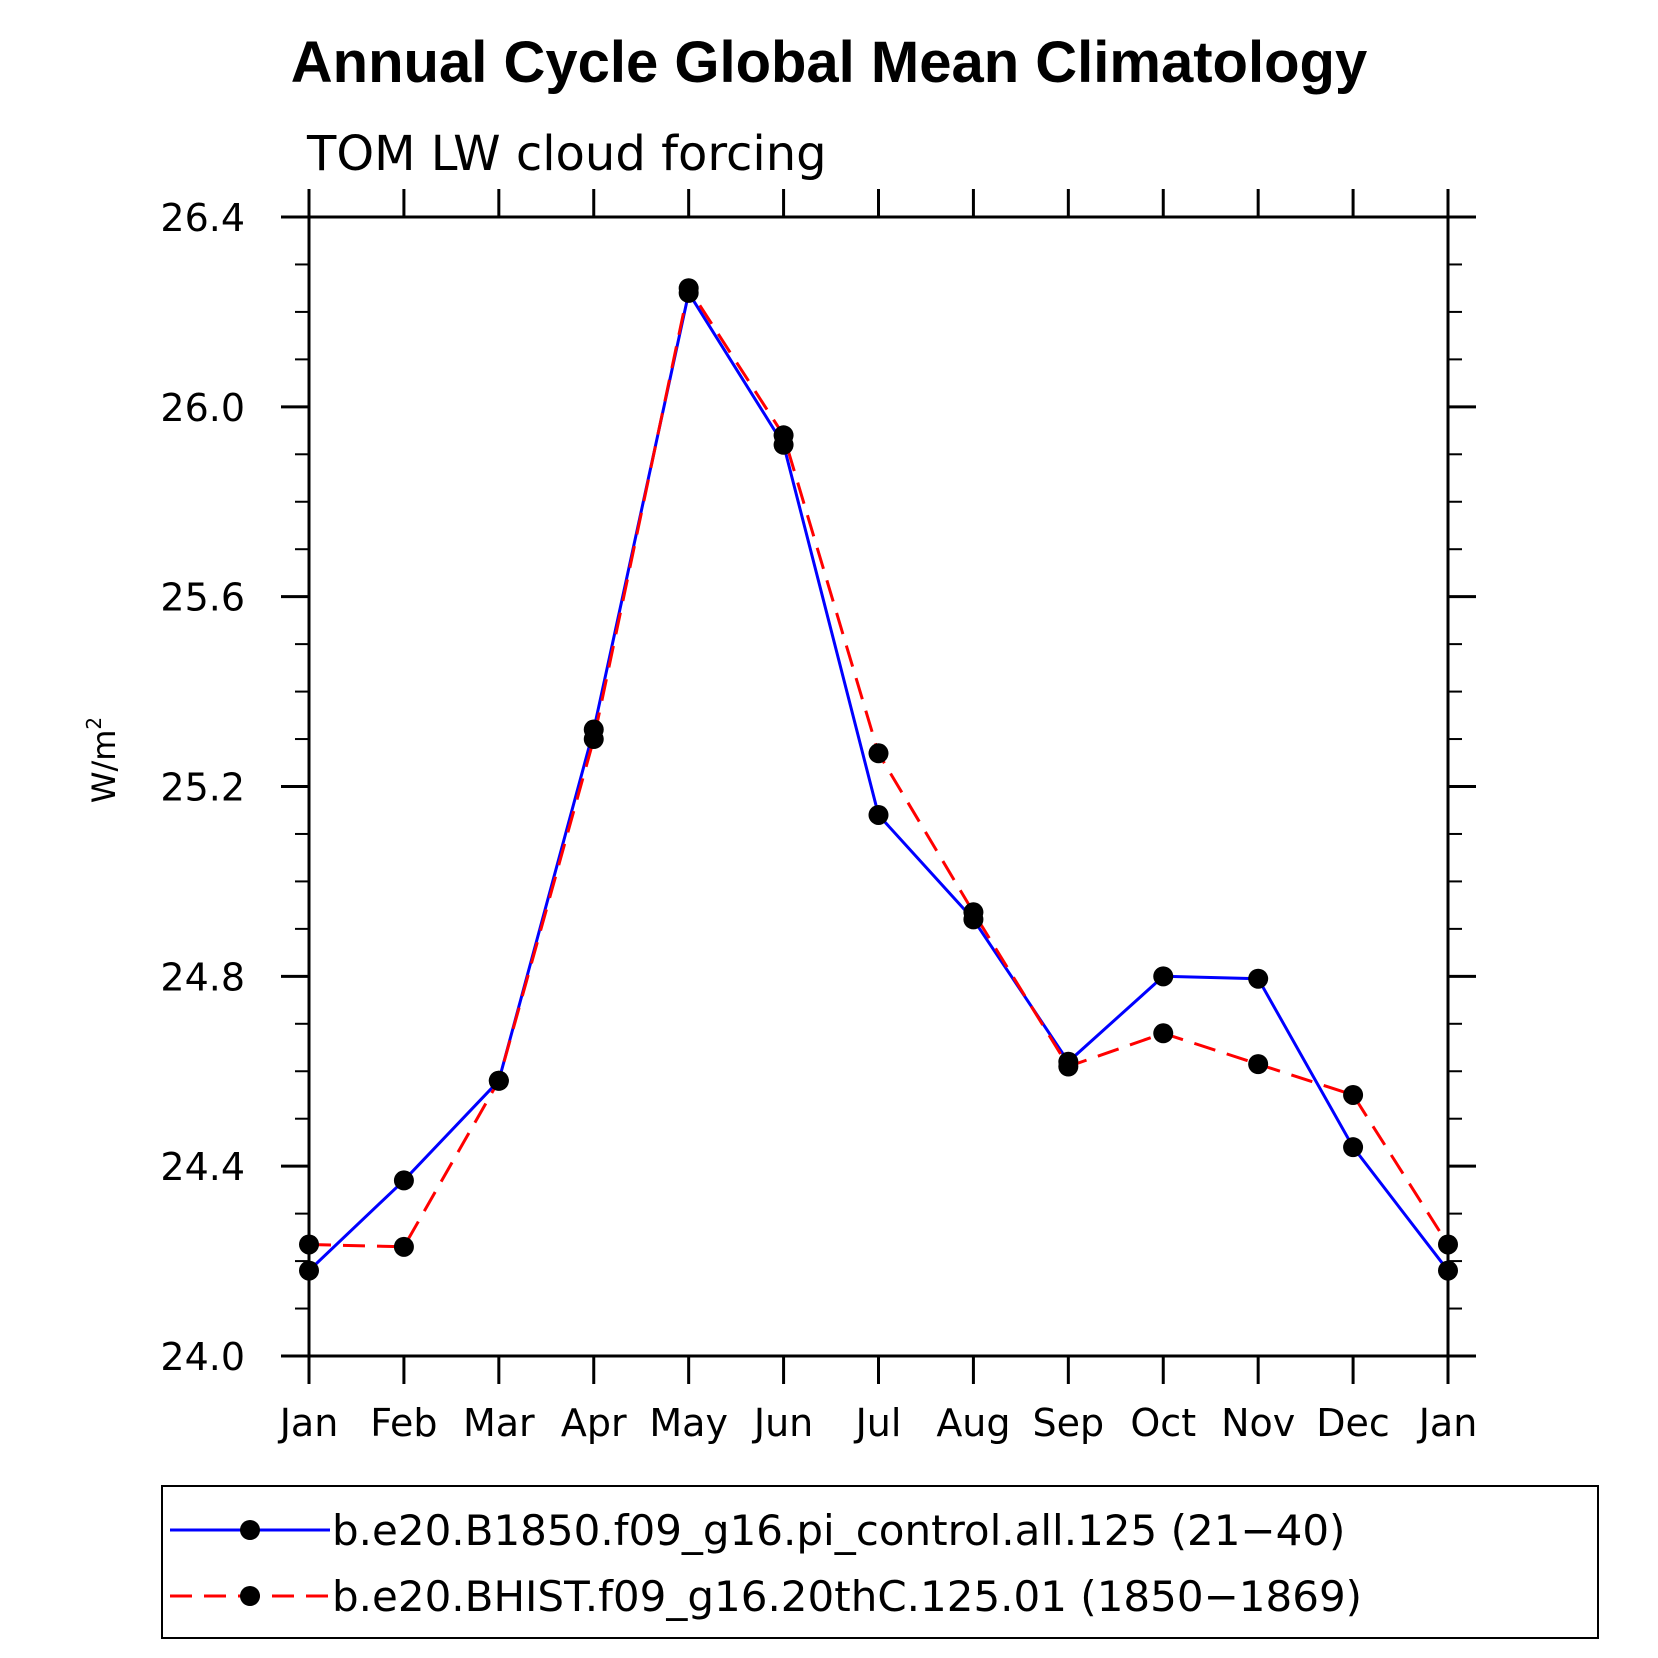 The height and width of the screenshot is (1658, 1658). I want to click on y-tick-label: 25.2, so click(202, 788).